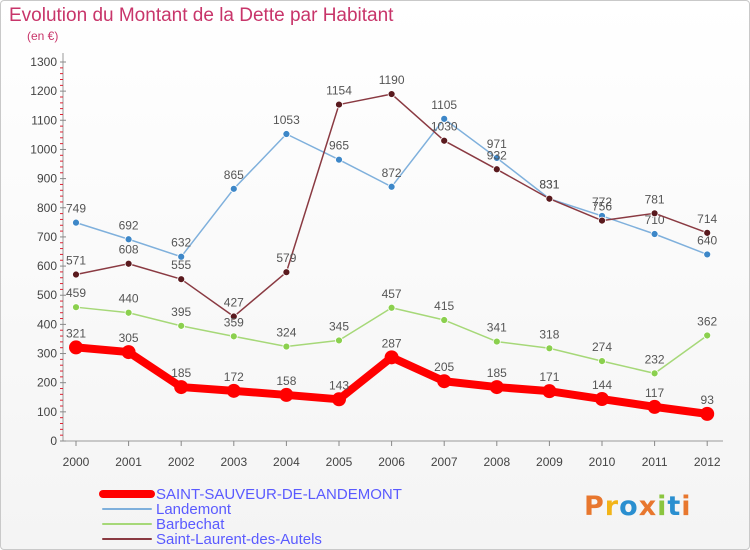 This screenshot has height=550, width=750. What do you see at coordinates (339, 462) in the screenshot?
I see `x-tick-label: 2005` at bounding box center [339, 462].